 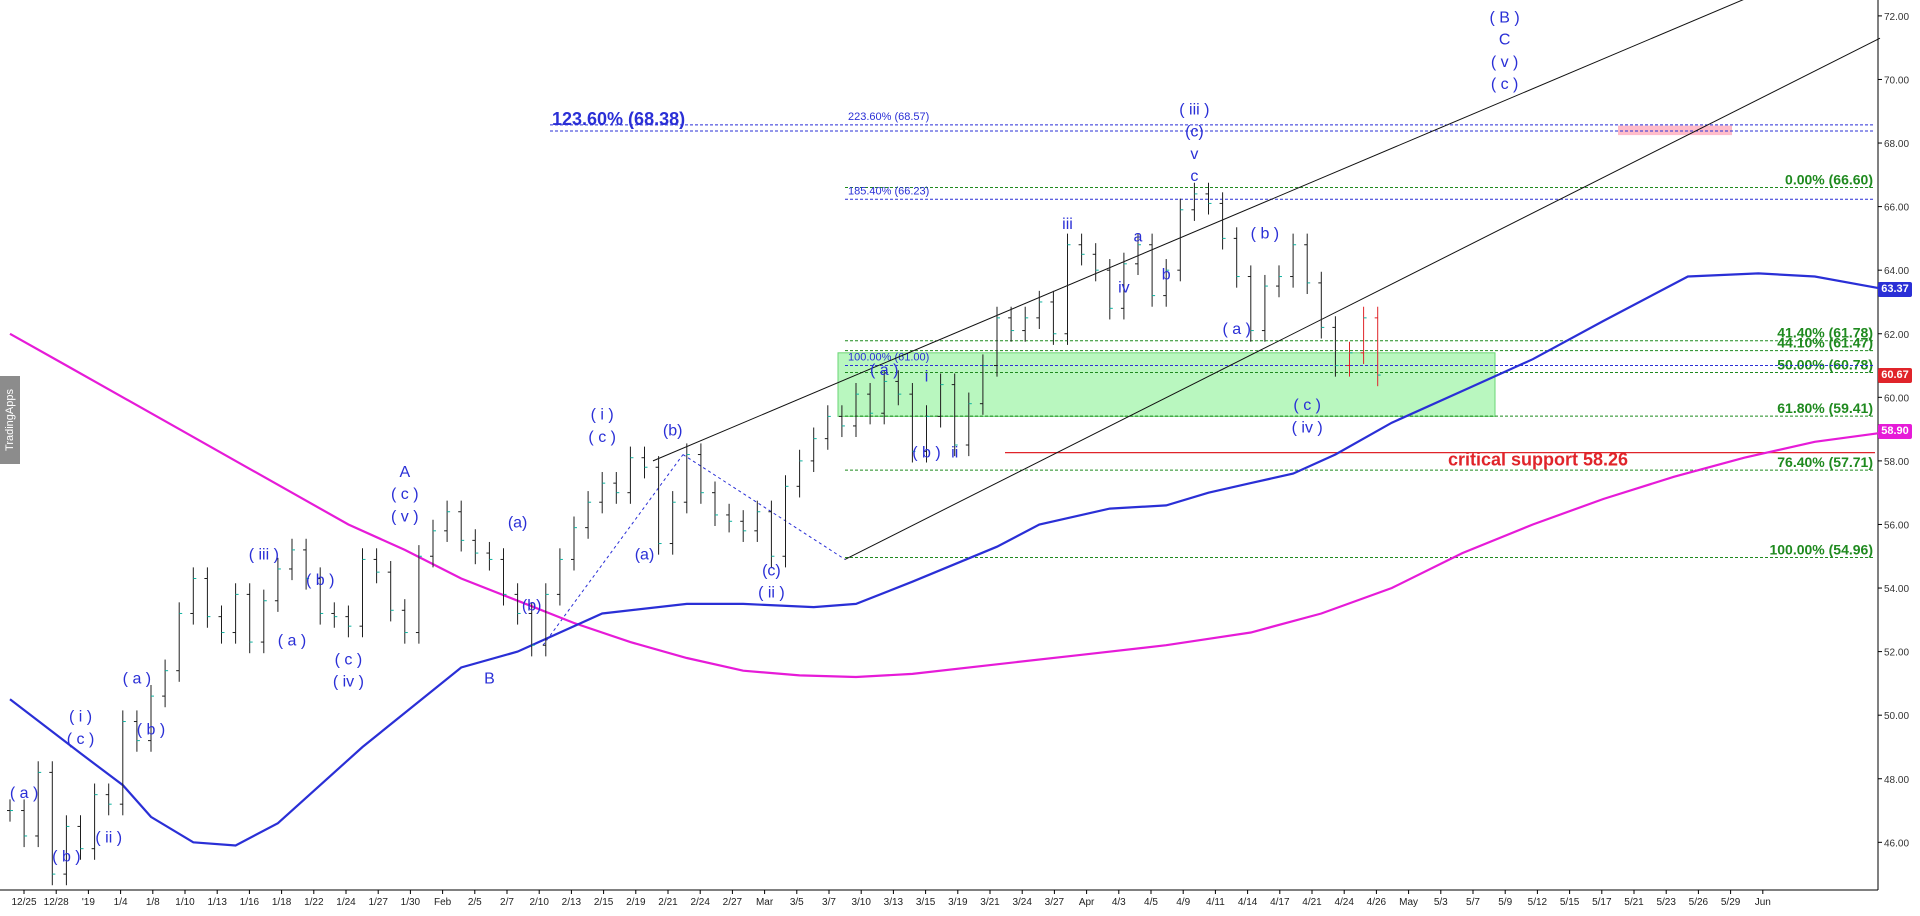 I want to click on x-tick-label: 3/21, so click(x=990, y=902).